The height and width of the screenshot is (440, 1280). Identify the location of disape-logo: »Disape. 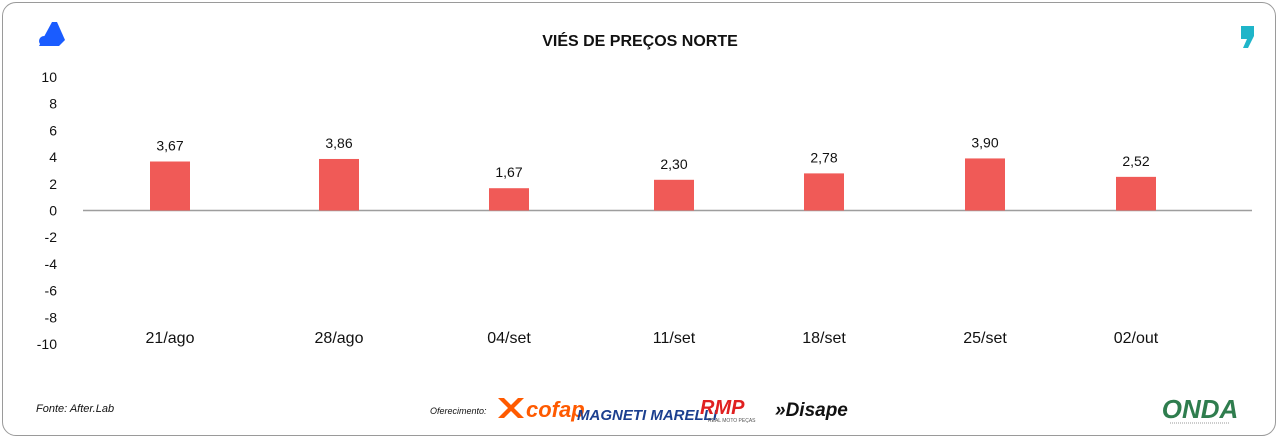
(811, 410).